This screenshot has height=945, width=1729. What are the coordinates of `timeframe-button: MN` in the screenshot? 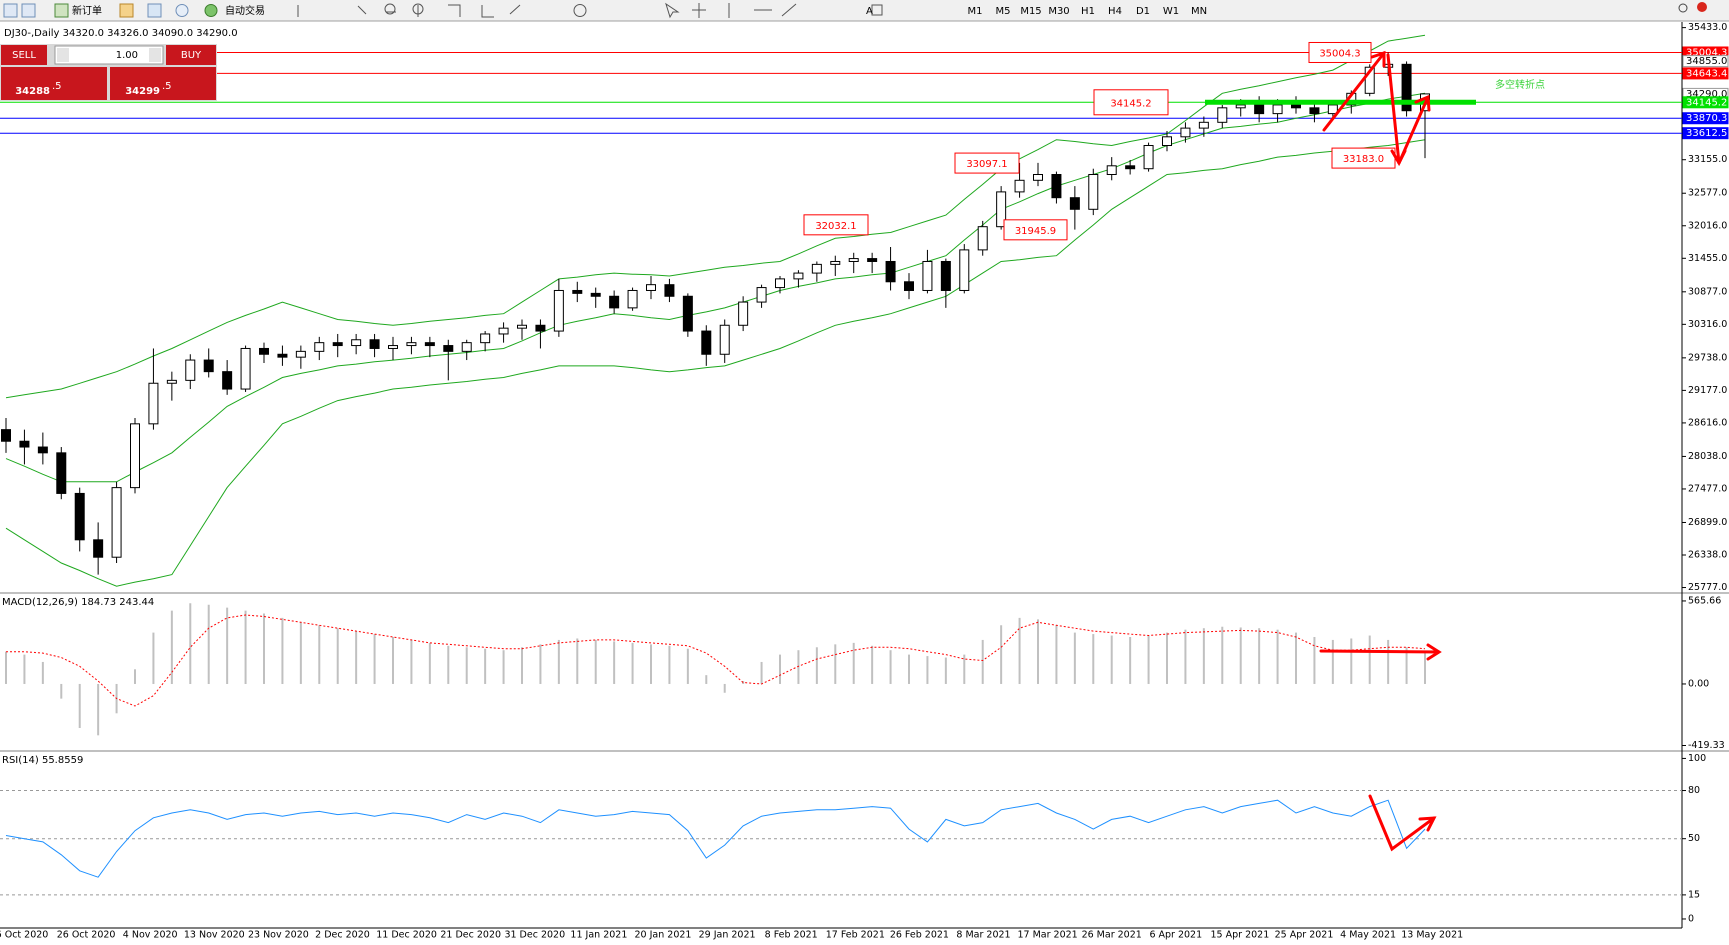 It's located at (1199, 11).